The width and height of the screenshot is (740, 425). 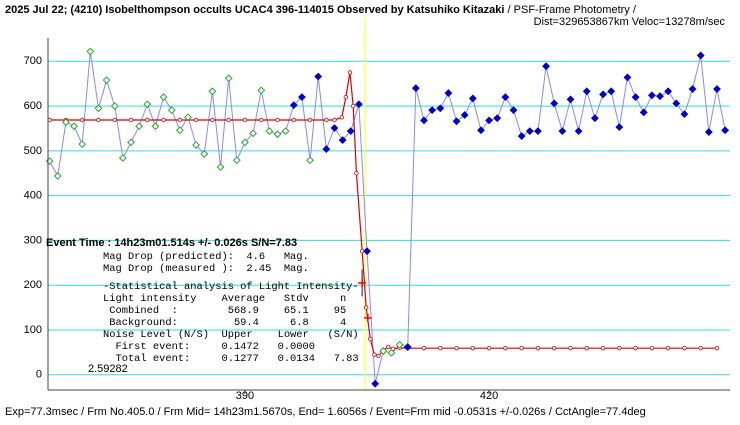 What do you see at coordinates (245, 396) in the screenshot?
I see `x-tick-label: 390` at bounding box center [245, 396].